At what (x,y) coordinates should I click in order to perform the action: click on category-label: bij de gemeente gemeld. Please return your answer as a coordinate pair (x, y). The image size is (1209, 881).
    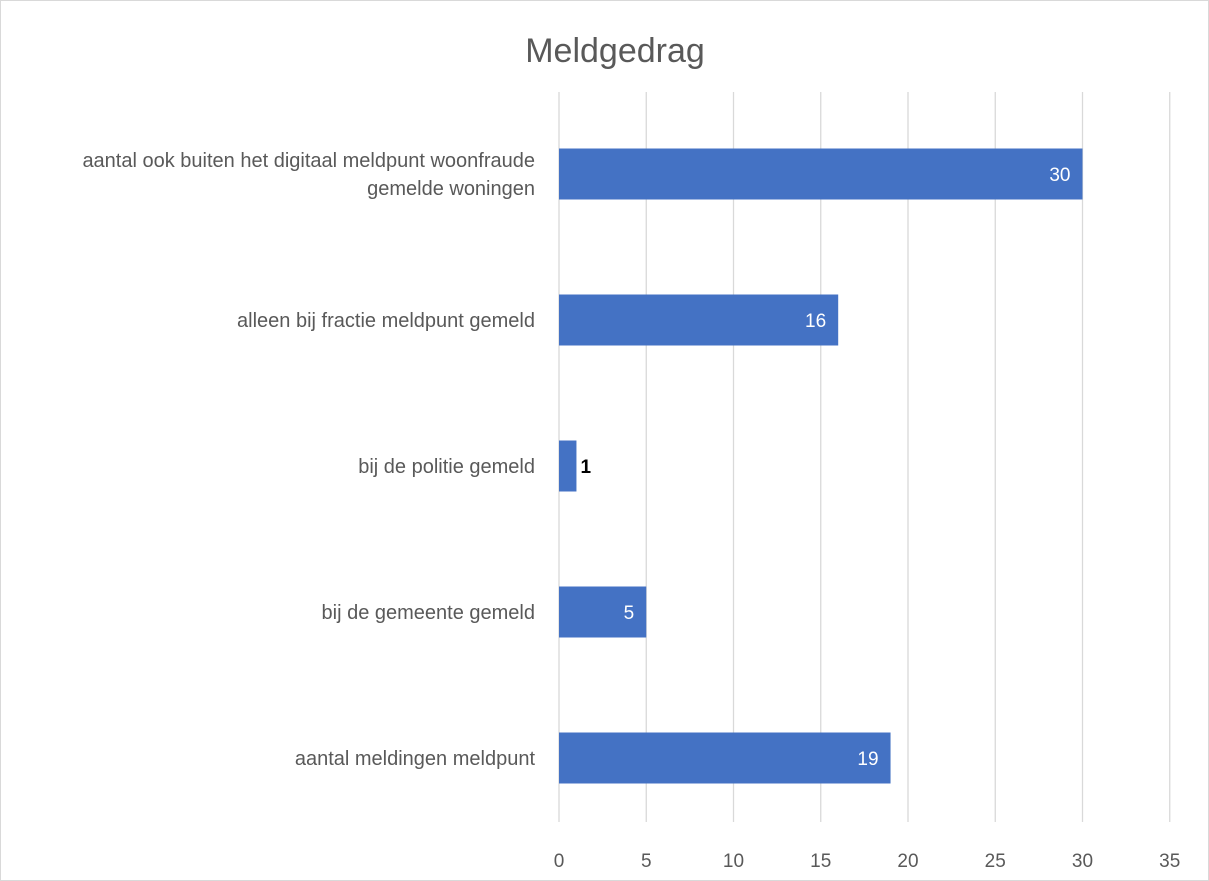
    Looking at the image, I should click on (428, 613).